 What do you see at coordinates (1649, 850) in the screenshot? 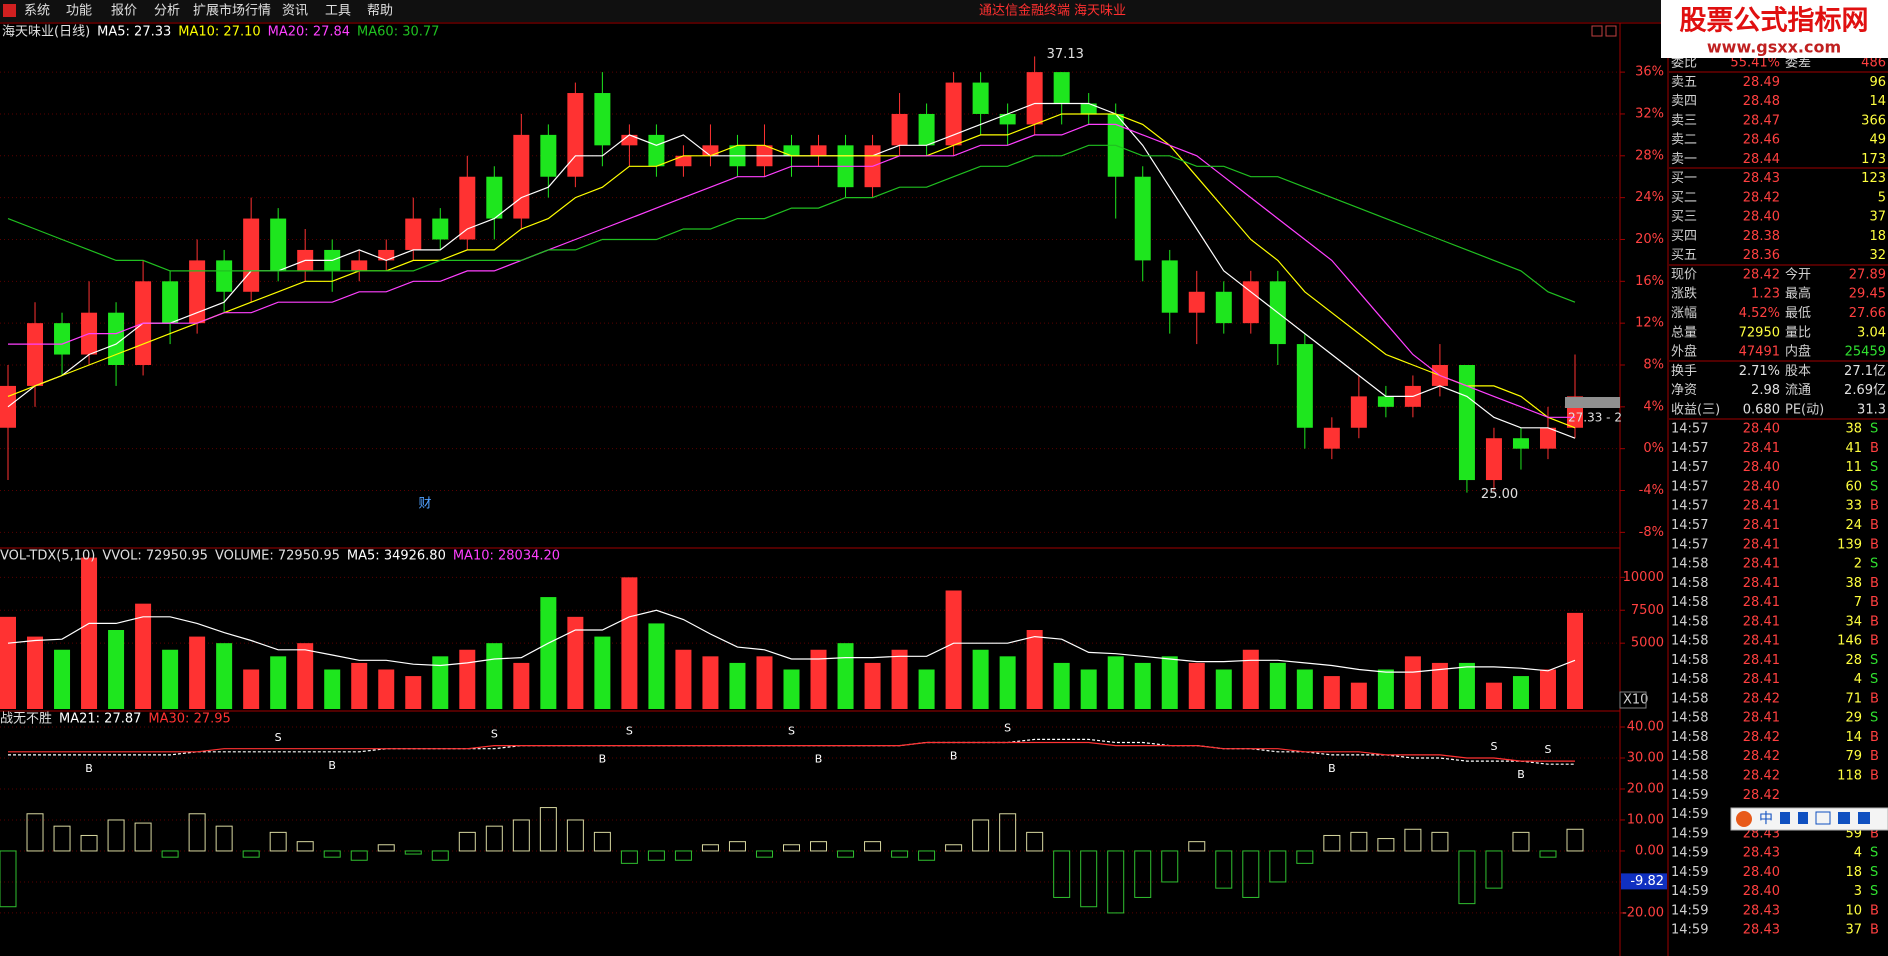
I see `y-tick-label: 0.00` at bounding box center [1649, 850].